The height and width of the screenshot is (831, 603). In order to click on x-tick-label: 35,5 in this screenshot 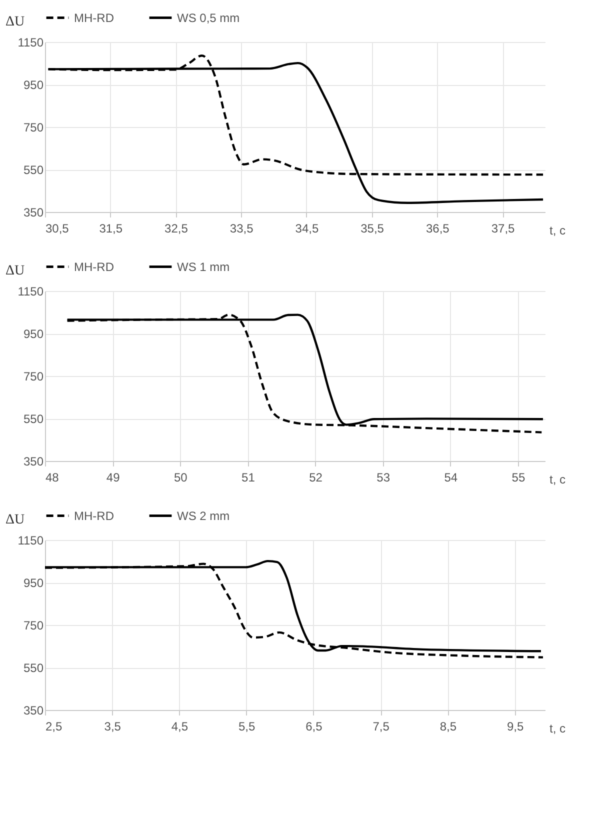, I will do `click(372, 229)`.